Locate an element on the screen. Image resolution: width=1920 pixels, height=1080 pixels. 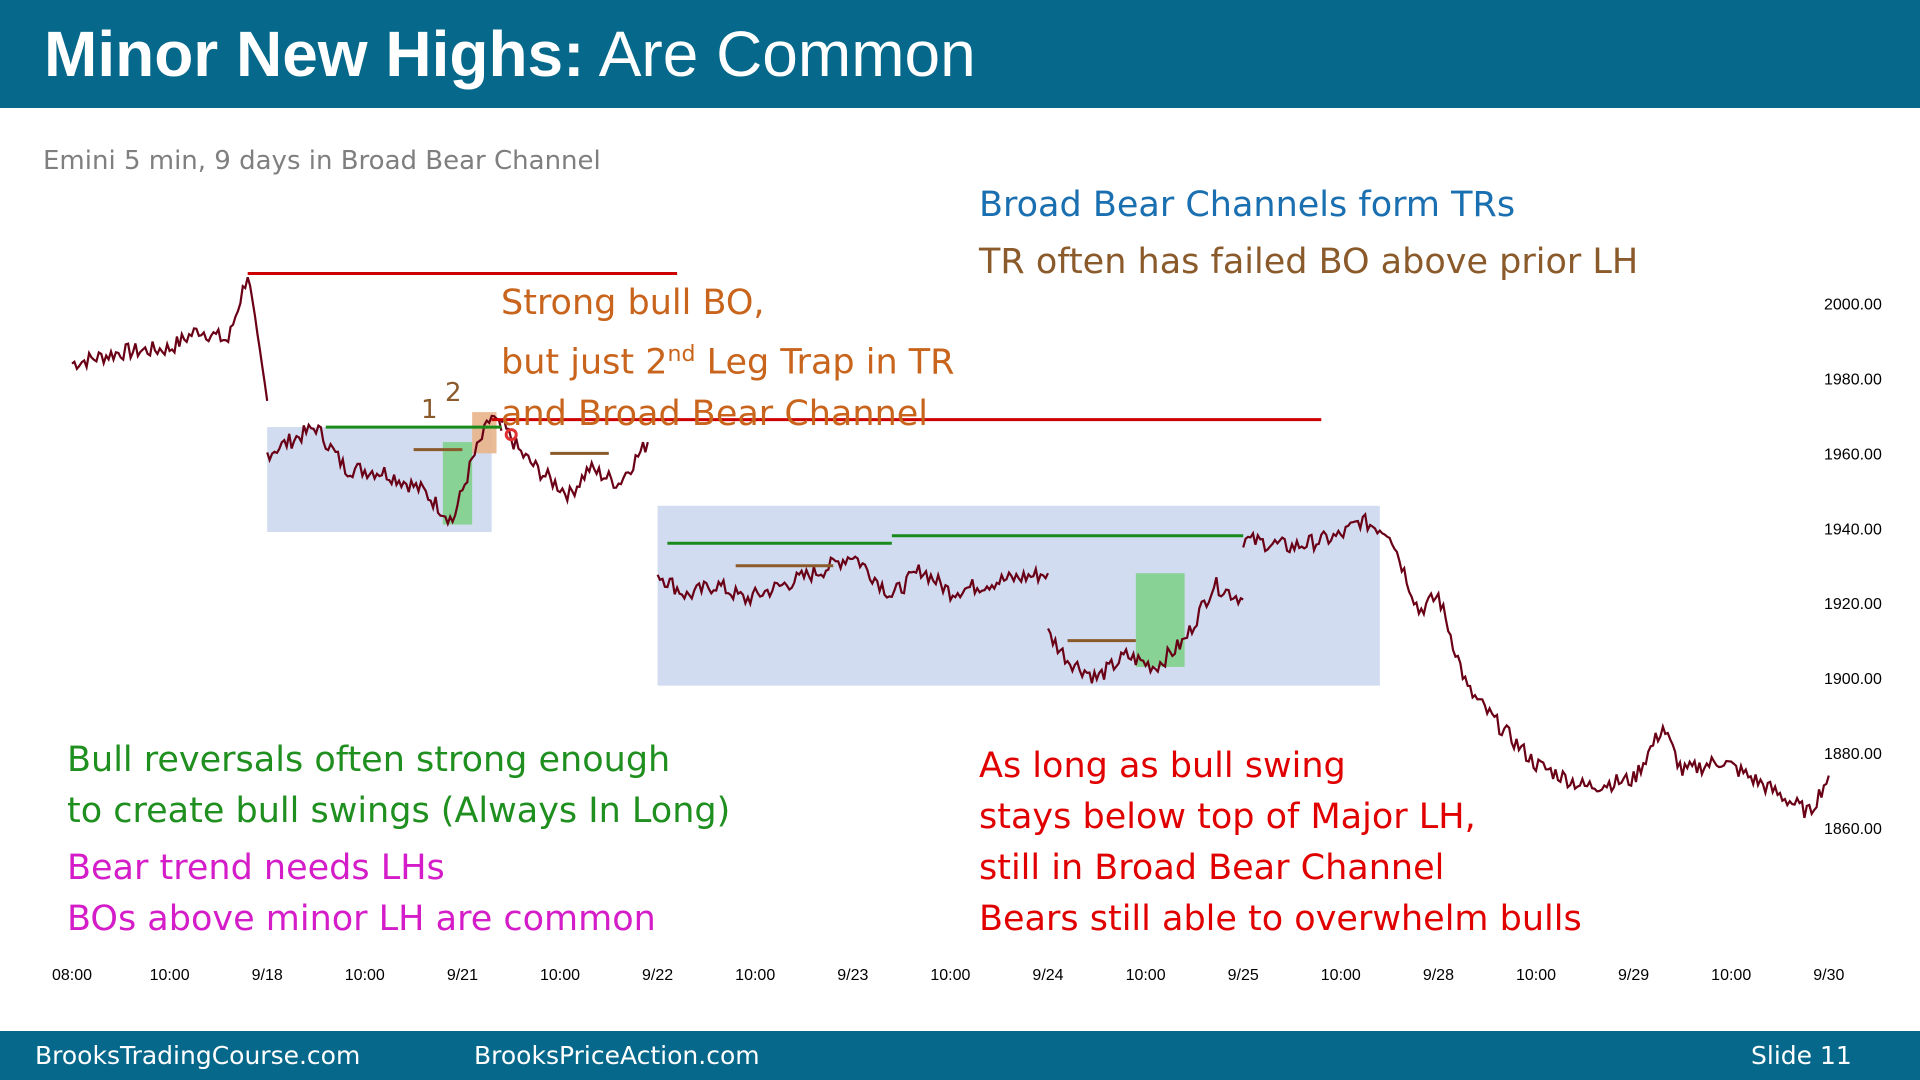
note-strong-bull-bo-line2a: but just 2 is located at coordinates (584, 362).